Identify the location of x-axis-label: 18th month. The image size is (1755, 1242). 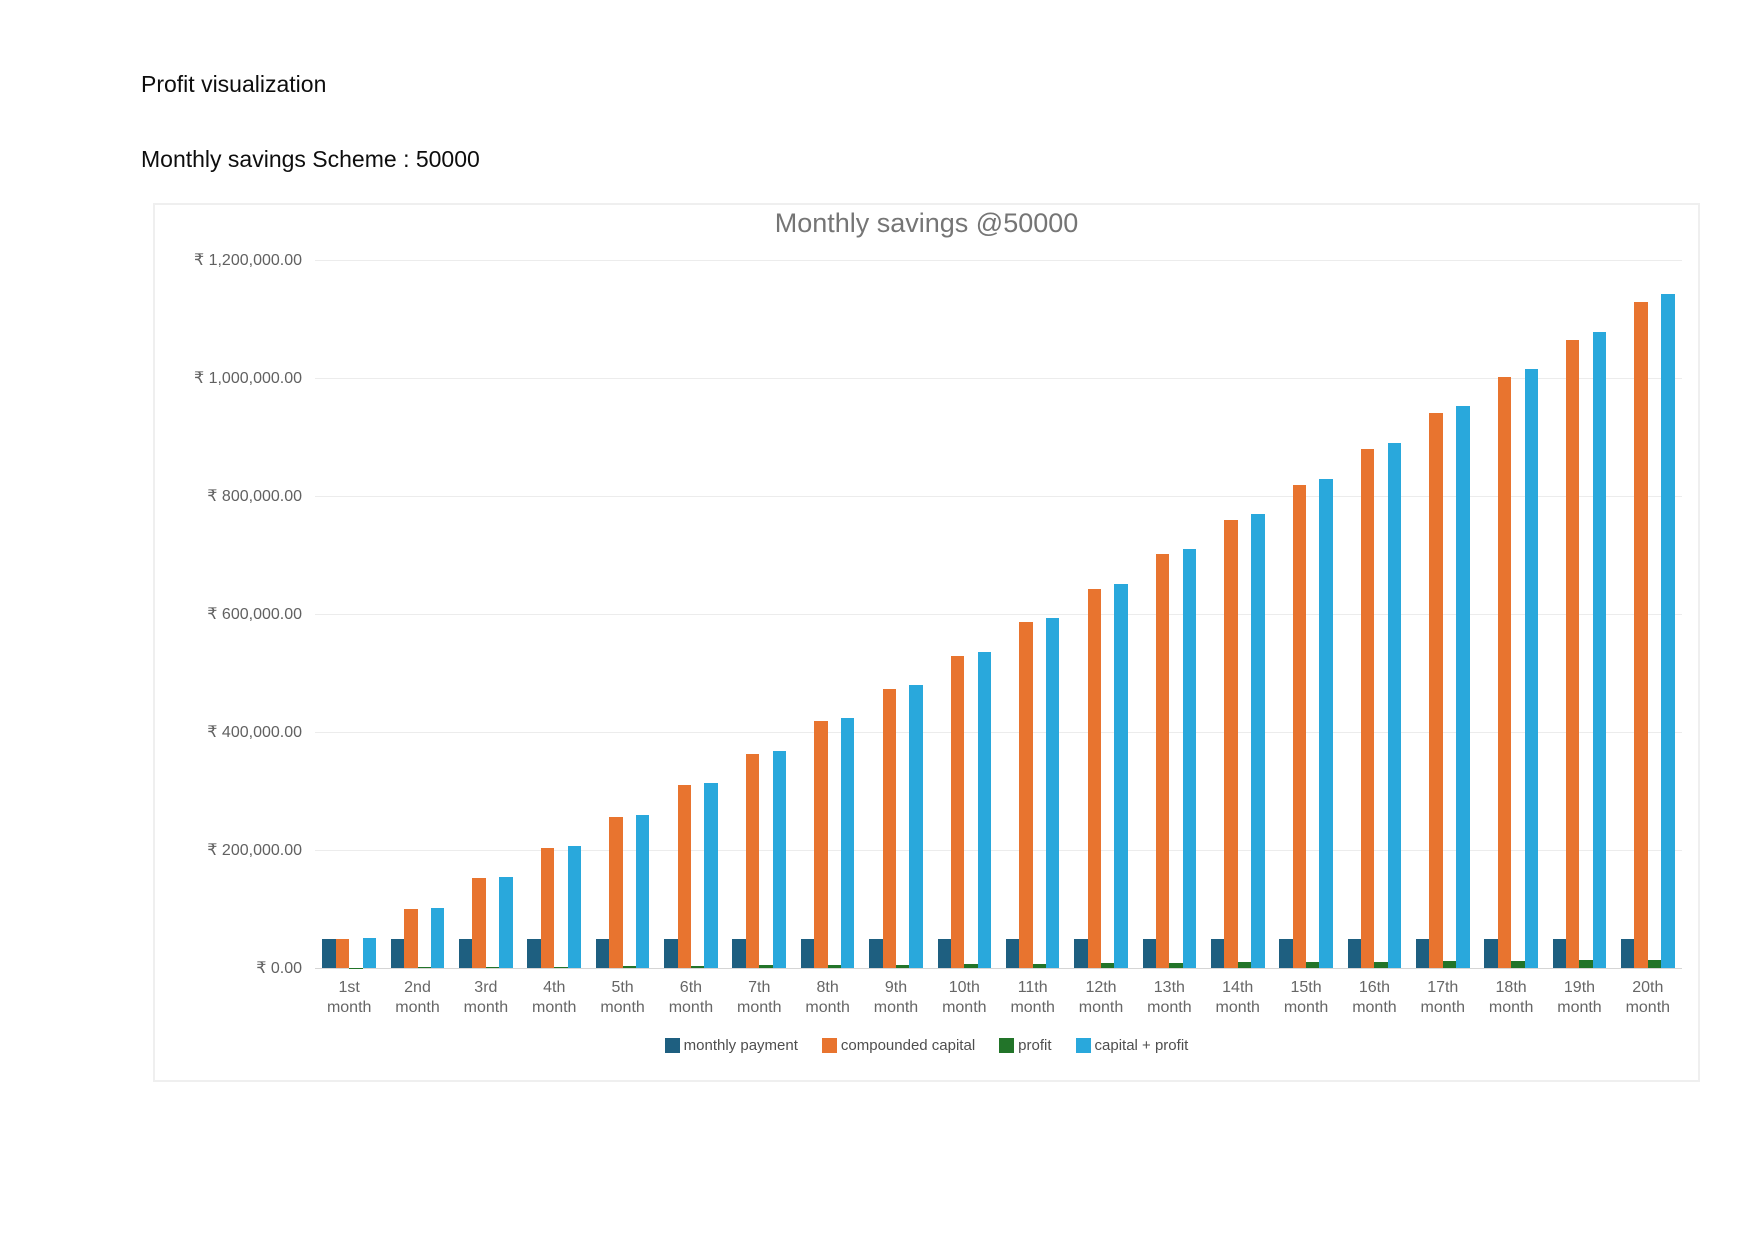
(1511, 998).